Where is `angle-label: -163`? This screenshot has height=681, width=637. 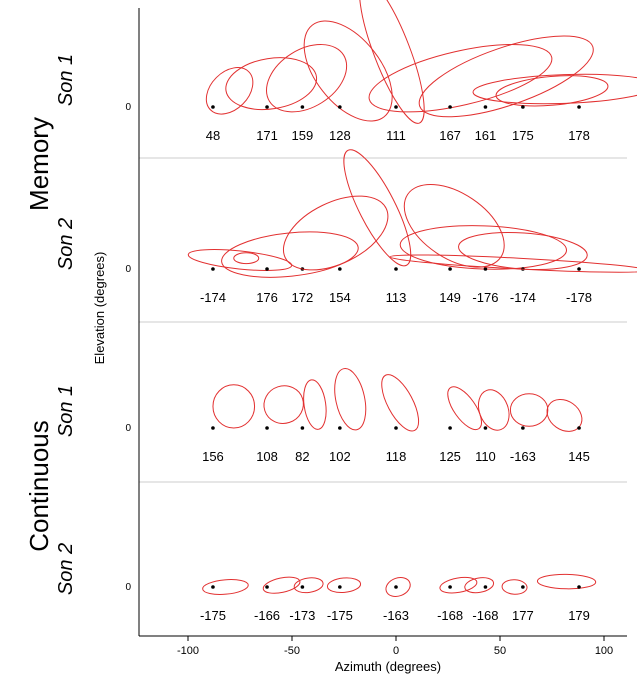
angle-label: -163 is located at coordinates (523, 456).